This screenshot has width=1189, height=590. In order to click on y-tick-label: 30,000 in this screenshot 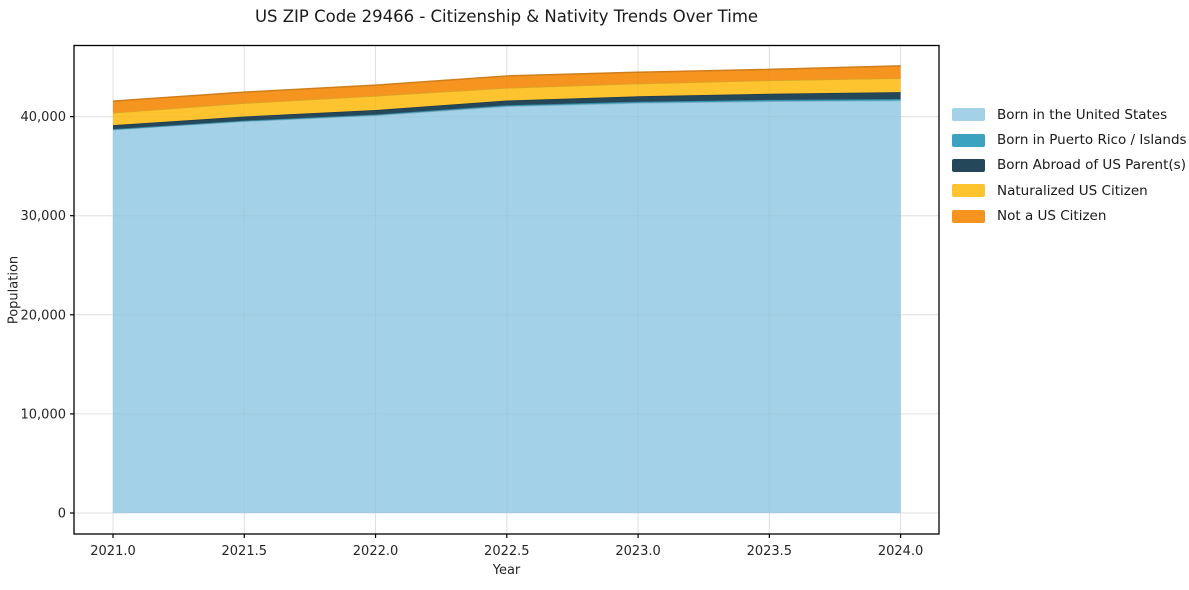, I will do `click(44, 216)`.